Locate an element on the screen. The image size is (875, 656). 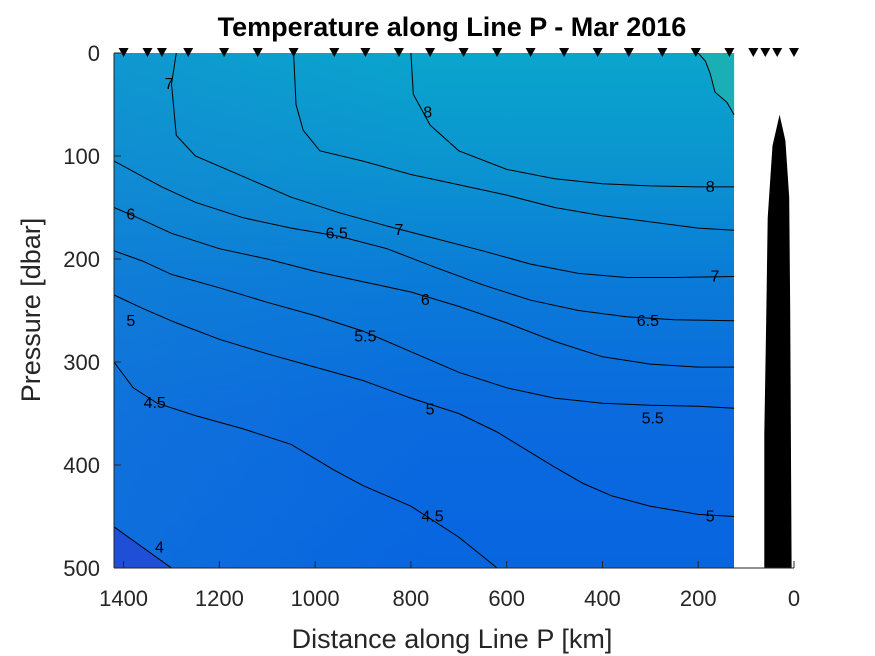
x-axis-label: Distance along Line P [km] is located at coordinates (452, 639).